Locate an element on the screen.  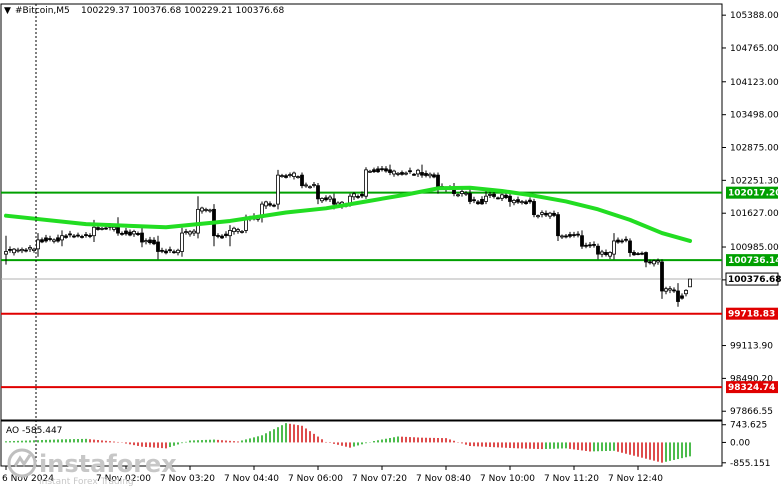
y-tick-label: 98490.20 is located at coordinates (751, 379).